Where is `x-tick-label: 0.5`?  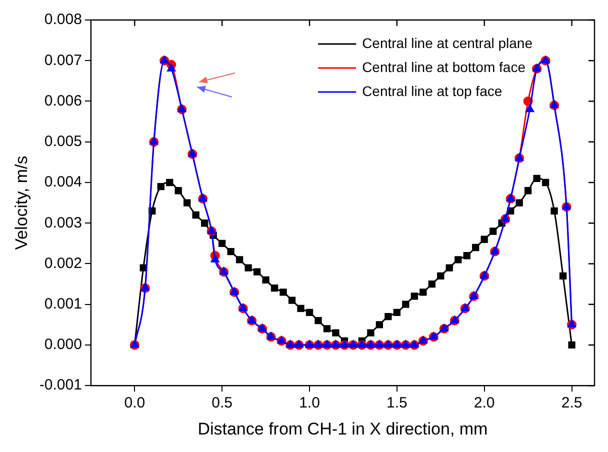 x-tick-label: 0.5 is located at coordinates (222, 403).